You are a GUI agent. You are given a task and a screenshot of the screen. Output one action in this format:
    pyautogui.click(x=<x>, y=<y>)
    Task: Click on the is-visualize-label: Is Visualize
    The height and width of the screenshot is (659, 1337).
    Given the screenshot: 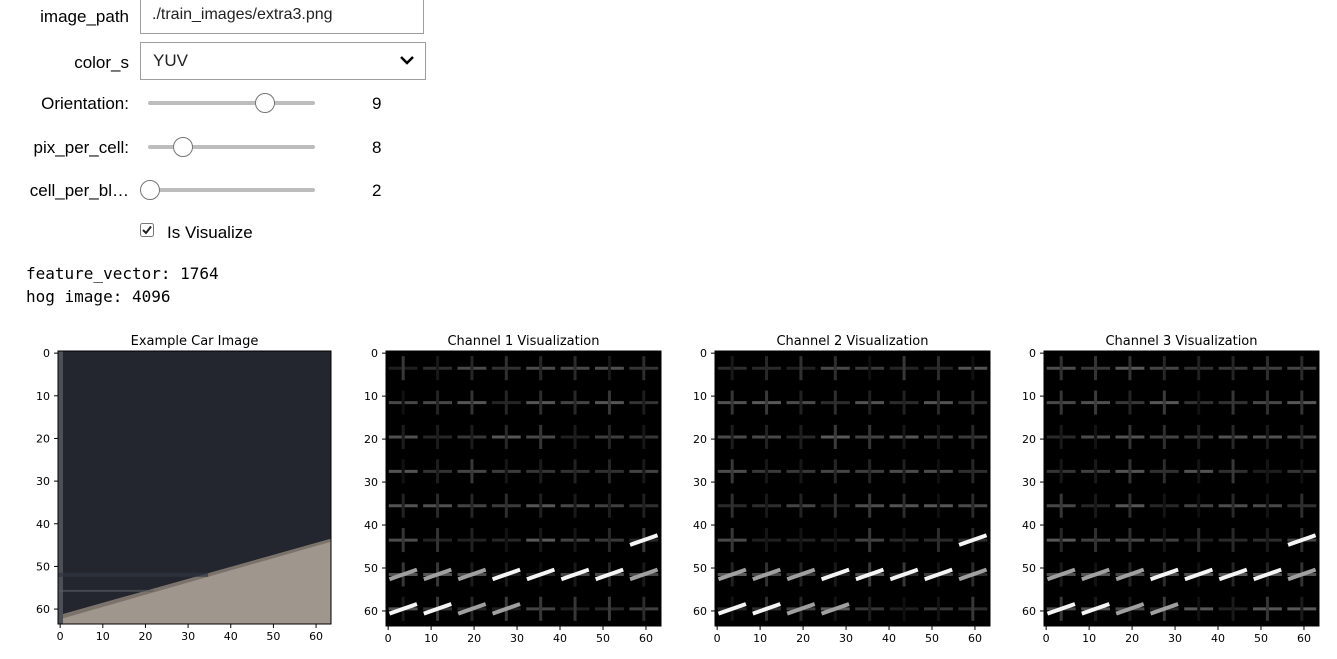 What is the action you would take?
    pyautogui.click(x=210, y=233)
    